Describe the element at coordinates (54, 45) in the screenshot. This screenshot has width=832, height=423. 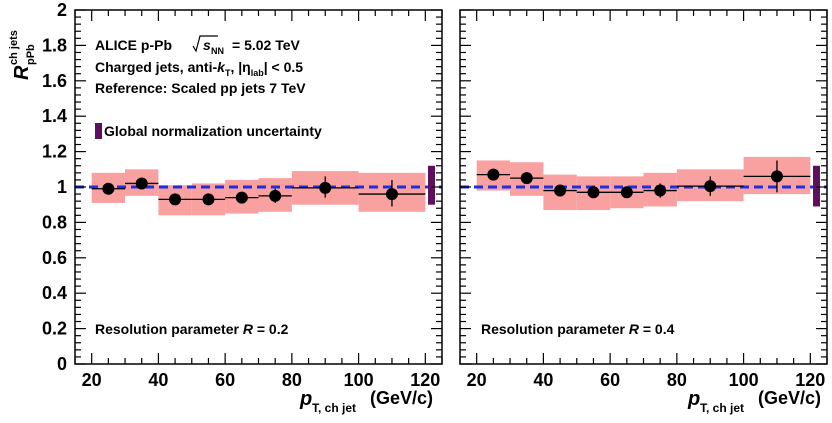
I see `y-tick-label-9: 1.8` at that location.